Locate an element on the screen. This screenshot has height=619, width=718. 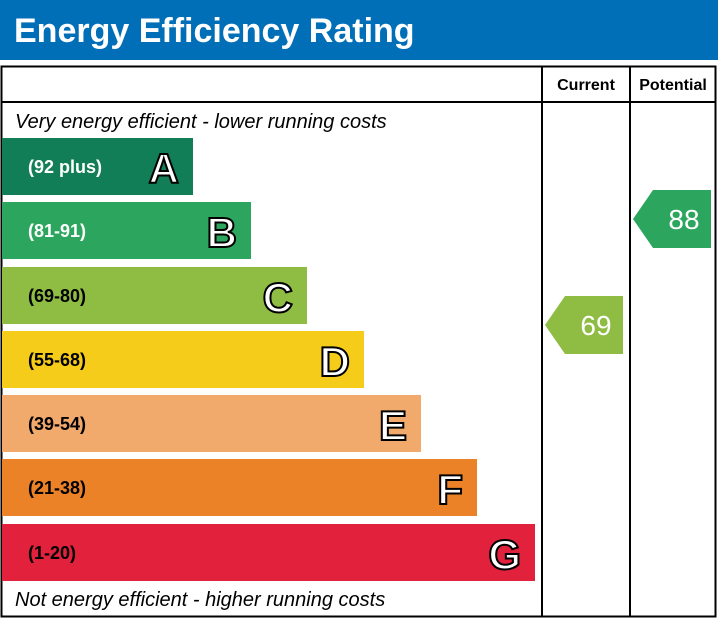
band-g: (1-20) G is located at coordinates (268, 552).